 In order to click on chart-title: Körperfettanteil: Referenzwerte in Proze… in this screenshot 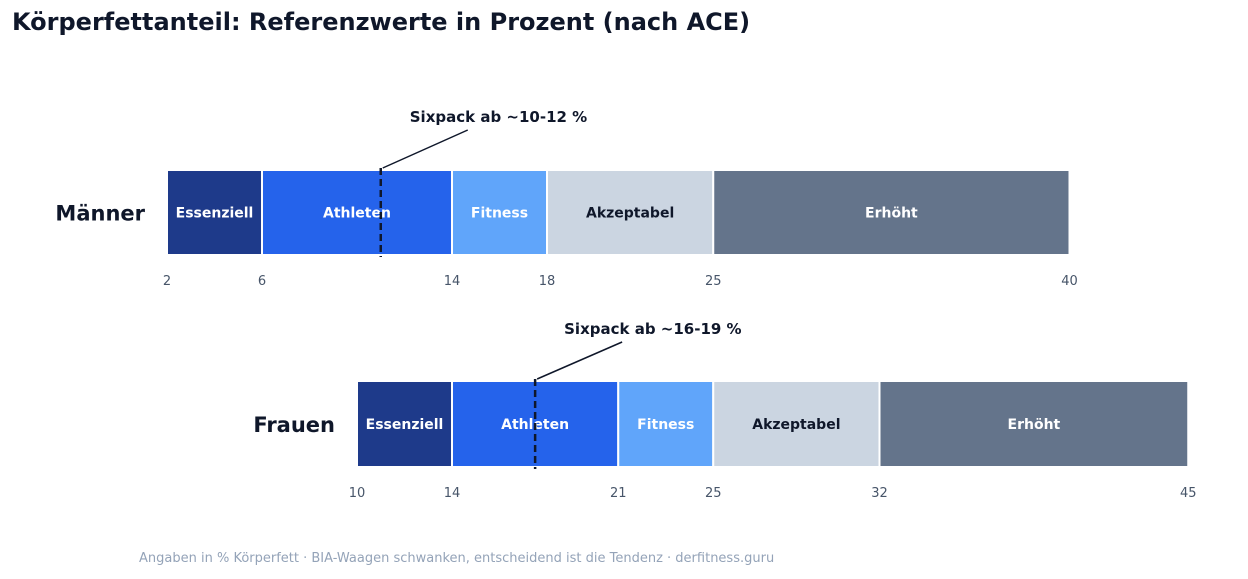, I will do `click(381, 22)`.